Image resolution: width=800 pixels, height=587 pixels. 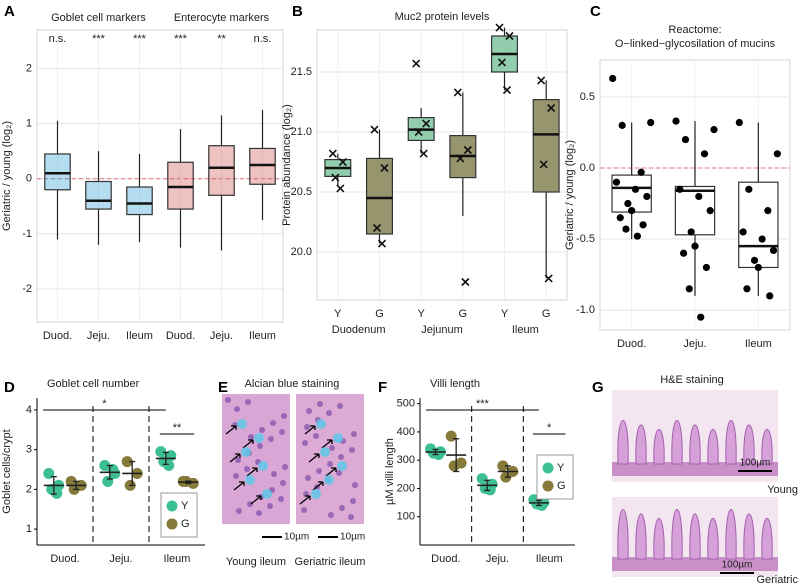 What do you see at coordinates (9, 387) in the screenshot?
I see `panel-letter: D` at bounding box center [9, 387].